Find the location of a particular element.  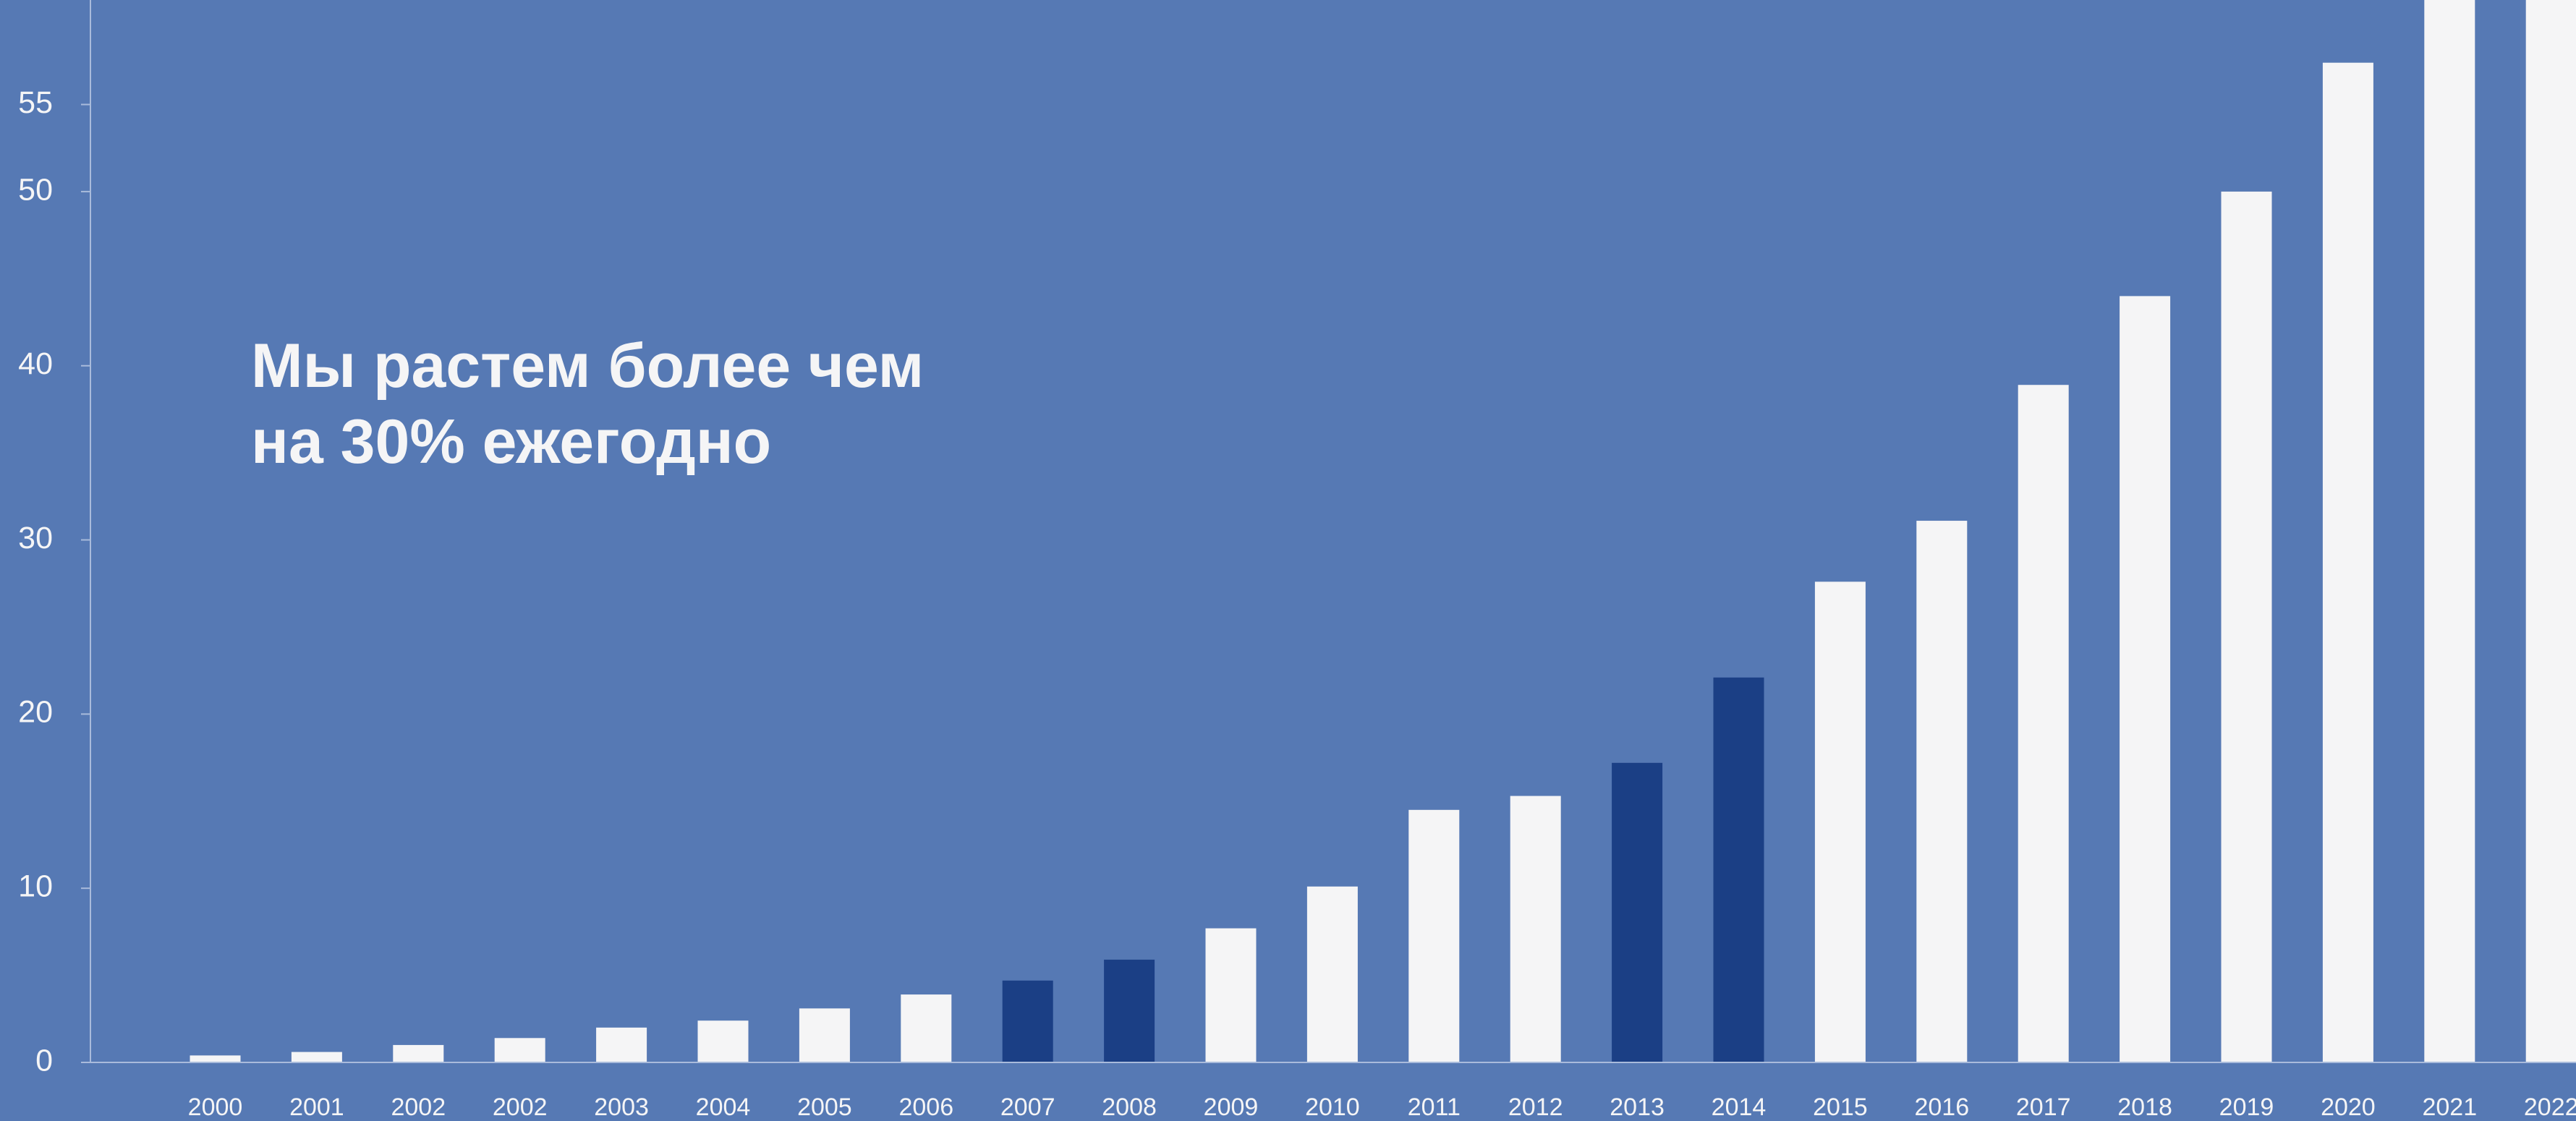

x-tick-label: 2008 is located at coordinates (1129, 1107).